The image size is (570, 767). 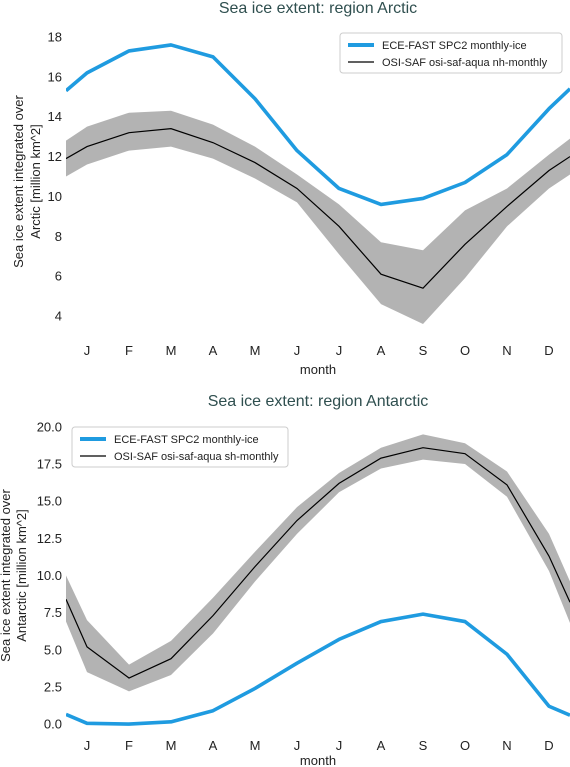 What do you see at coordinates (465, 63) in the screenshot?
I see `legend-obs-label: OSI-SAF osi-saf-aqua nh-monthly` at bounding box center [465, 63].